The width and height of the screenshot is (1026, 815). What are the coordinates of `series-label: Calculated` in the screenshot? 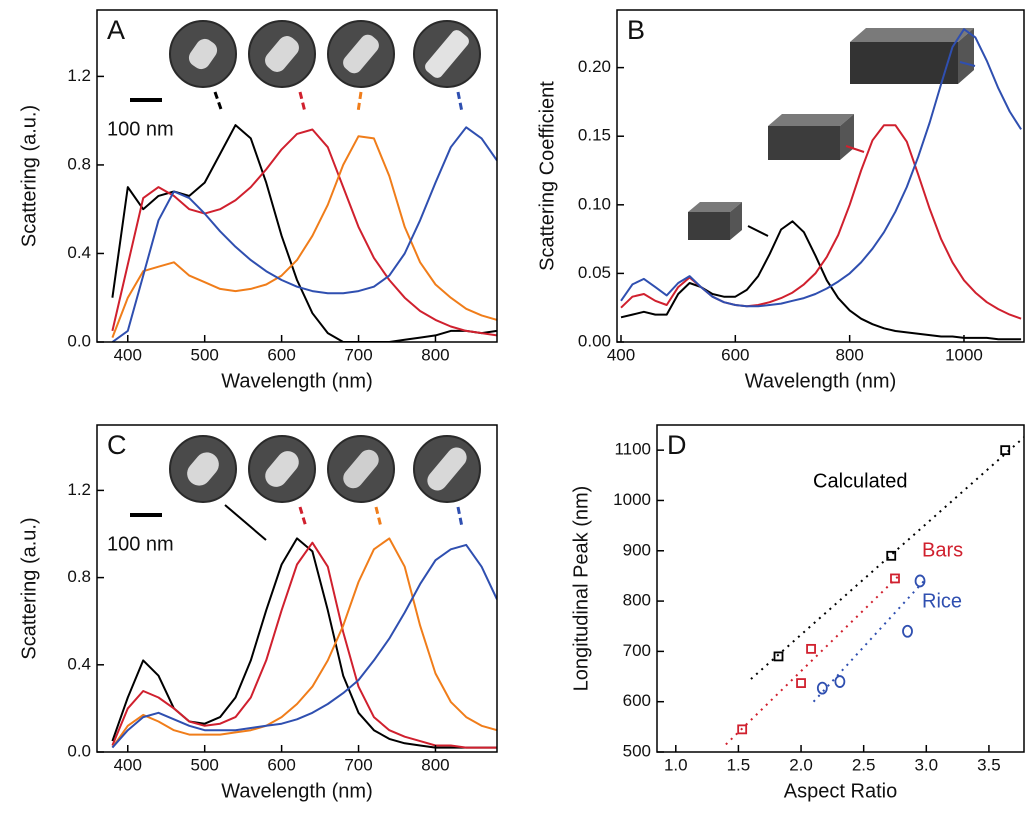 It's located at (860, 481).